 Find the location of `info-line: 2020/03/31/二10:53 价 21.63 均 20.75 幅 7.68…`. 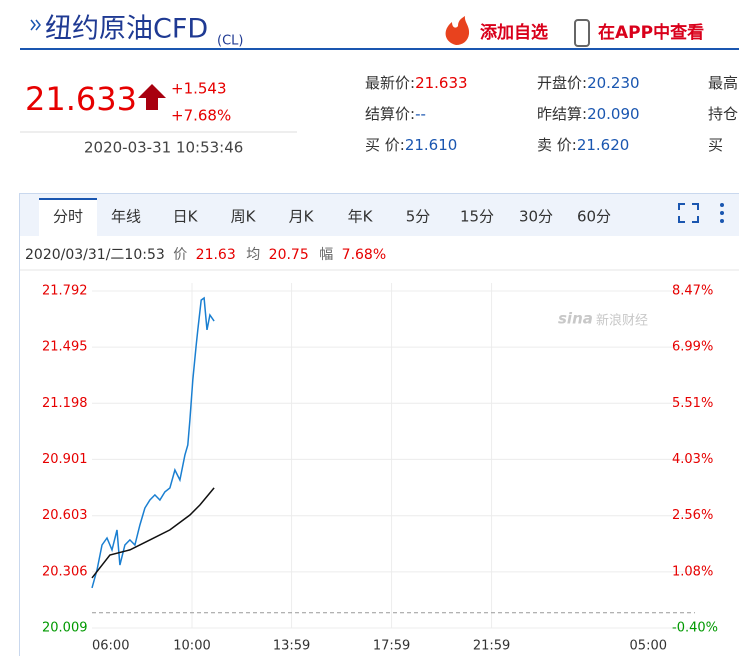

info-line: 2020/03/31/二10:53 价 21.63 均 20.75 幅 7.68… is located at coordinates (205, 255).